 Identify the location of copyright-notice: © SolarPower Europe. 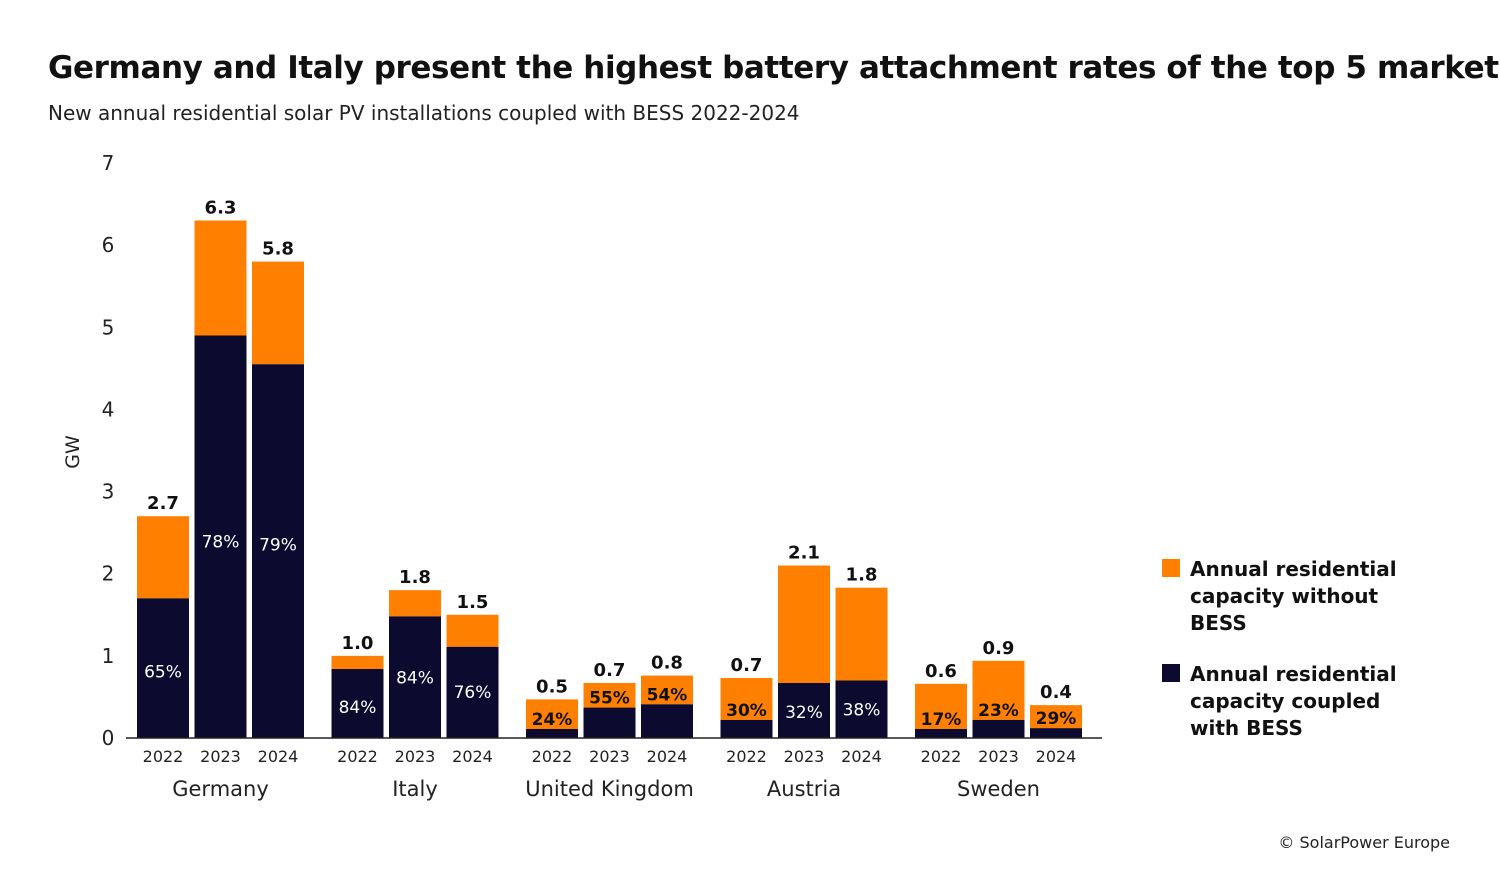
(1364, 842).